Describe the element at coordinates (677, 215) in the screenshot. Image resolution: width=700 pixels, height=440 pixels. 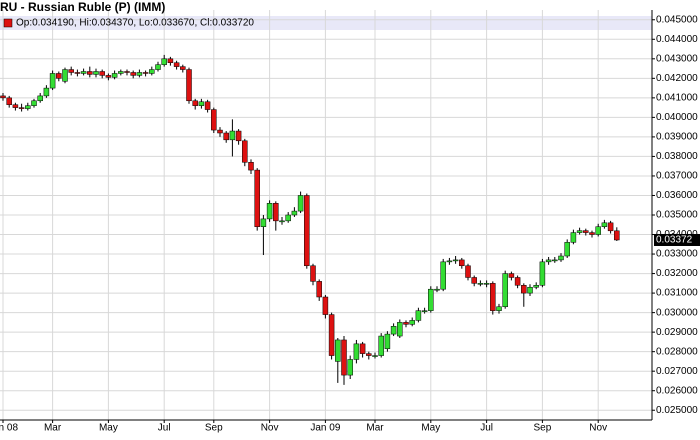
I see `y-tick-label: 0.035000` at that location.